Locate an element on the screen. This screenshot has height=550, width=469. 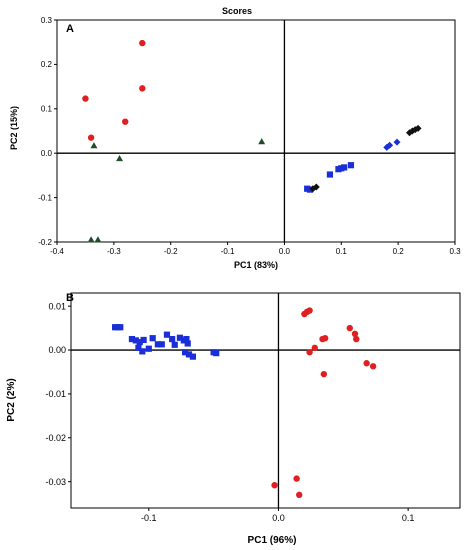
chart-title: Scores is located at coordinates (237, 11).